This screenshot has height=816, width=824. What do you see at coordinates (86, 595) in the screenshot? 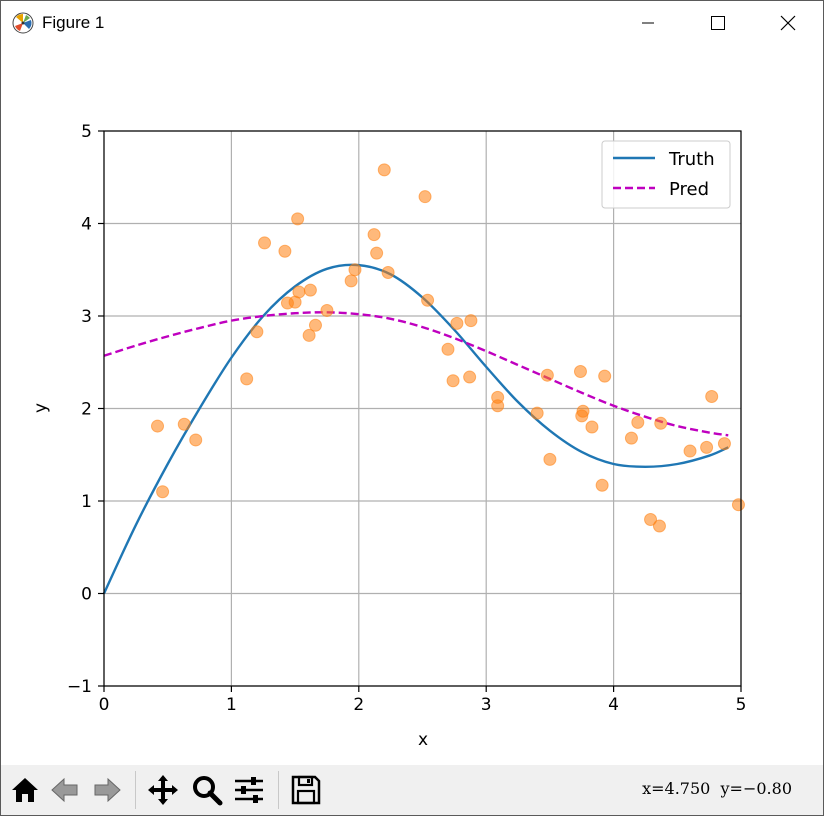
I see `y-tick-label: 0` at bounding box center [86, 595].